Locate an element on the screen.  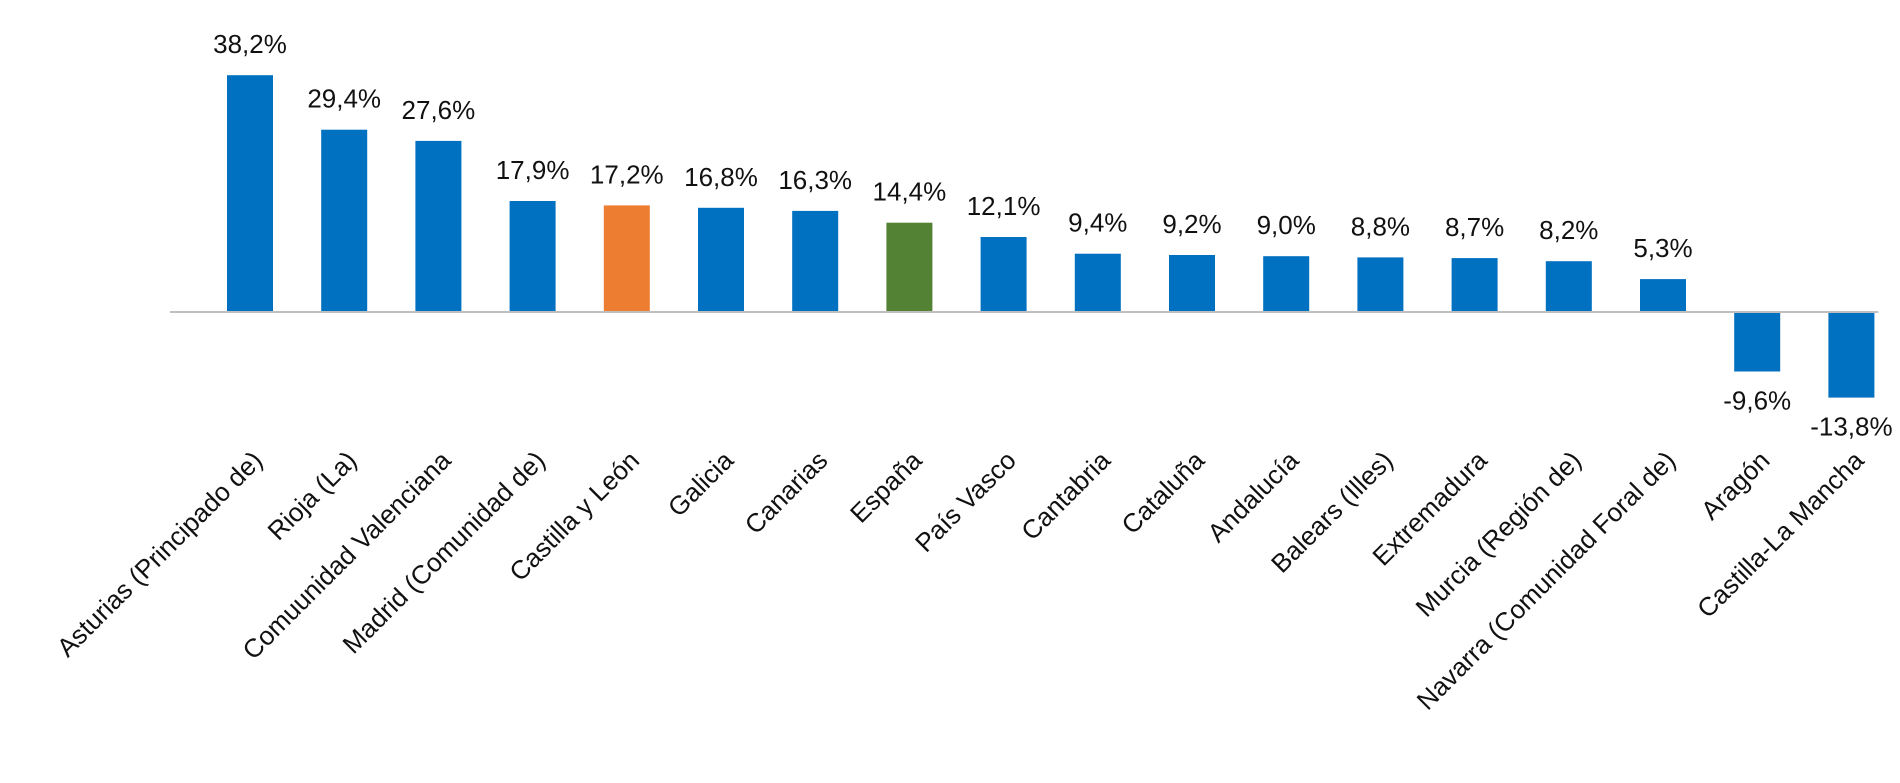
value-label-5: 16,8% is located at coordinates (721, 177).